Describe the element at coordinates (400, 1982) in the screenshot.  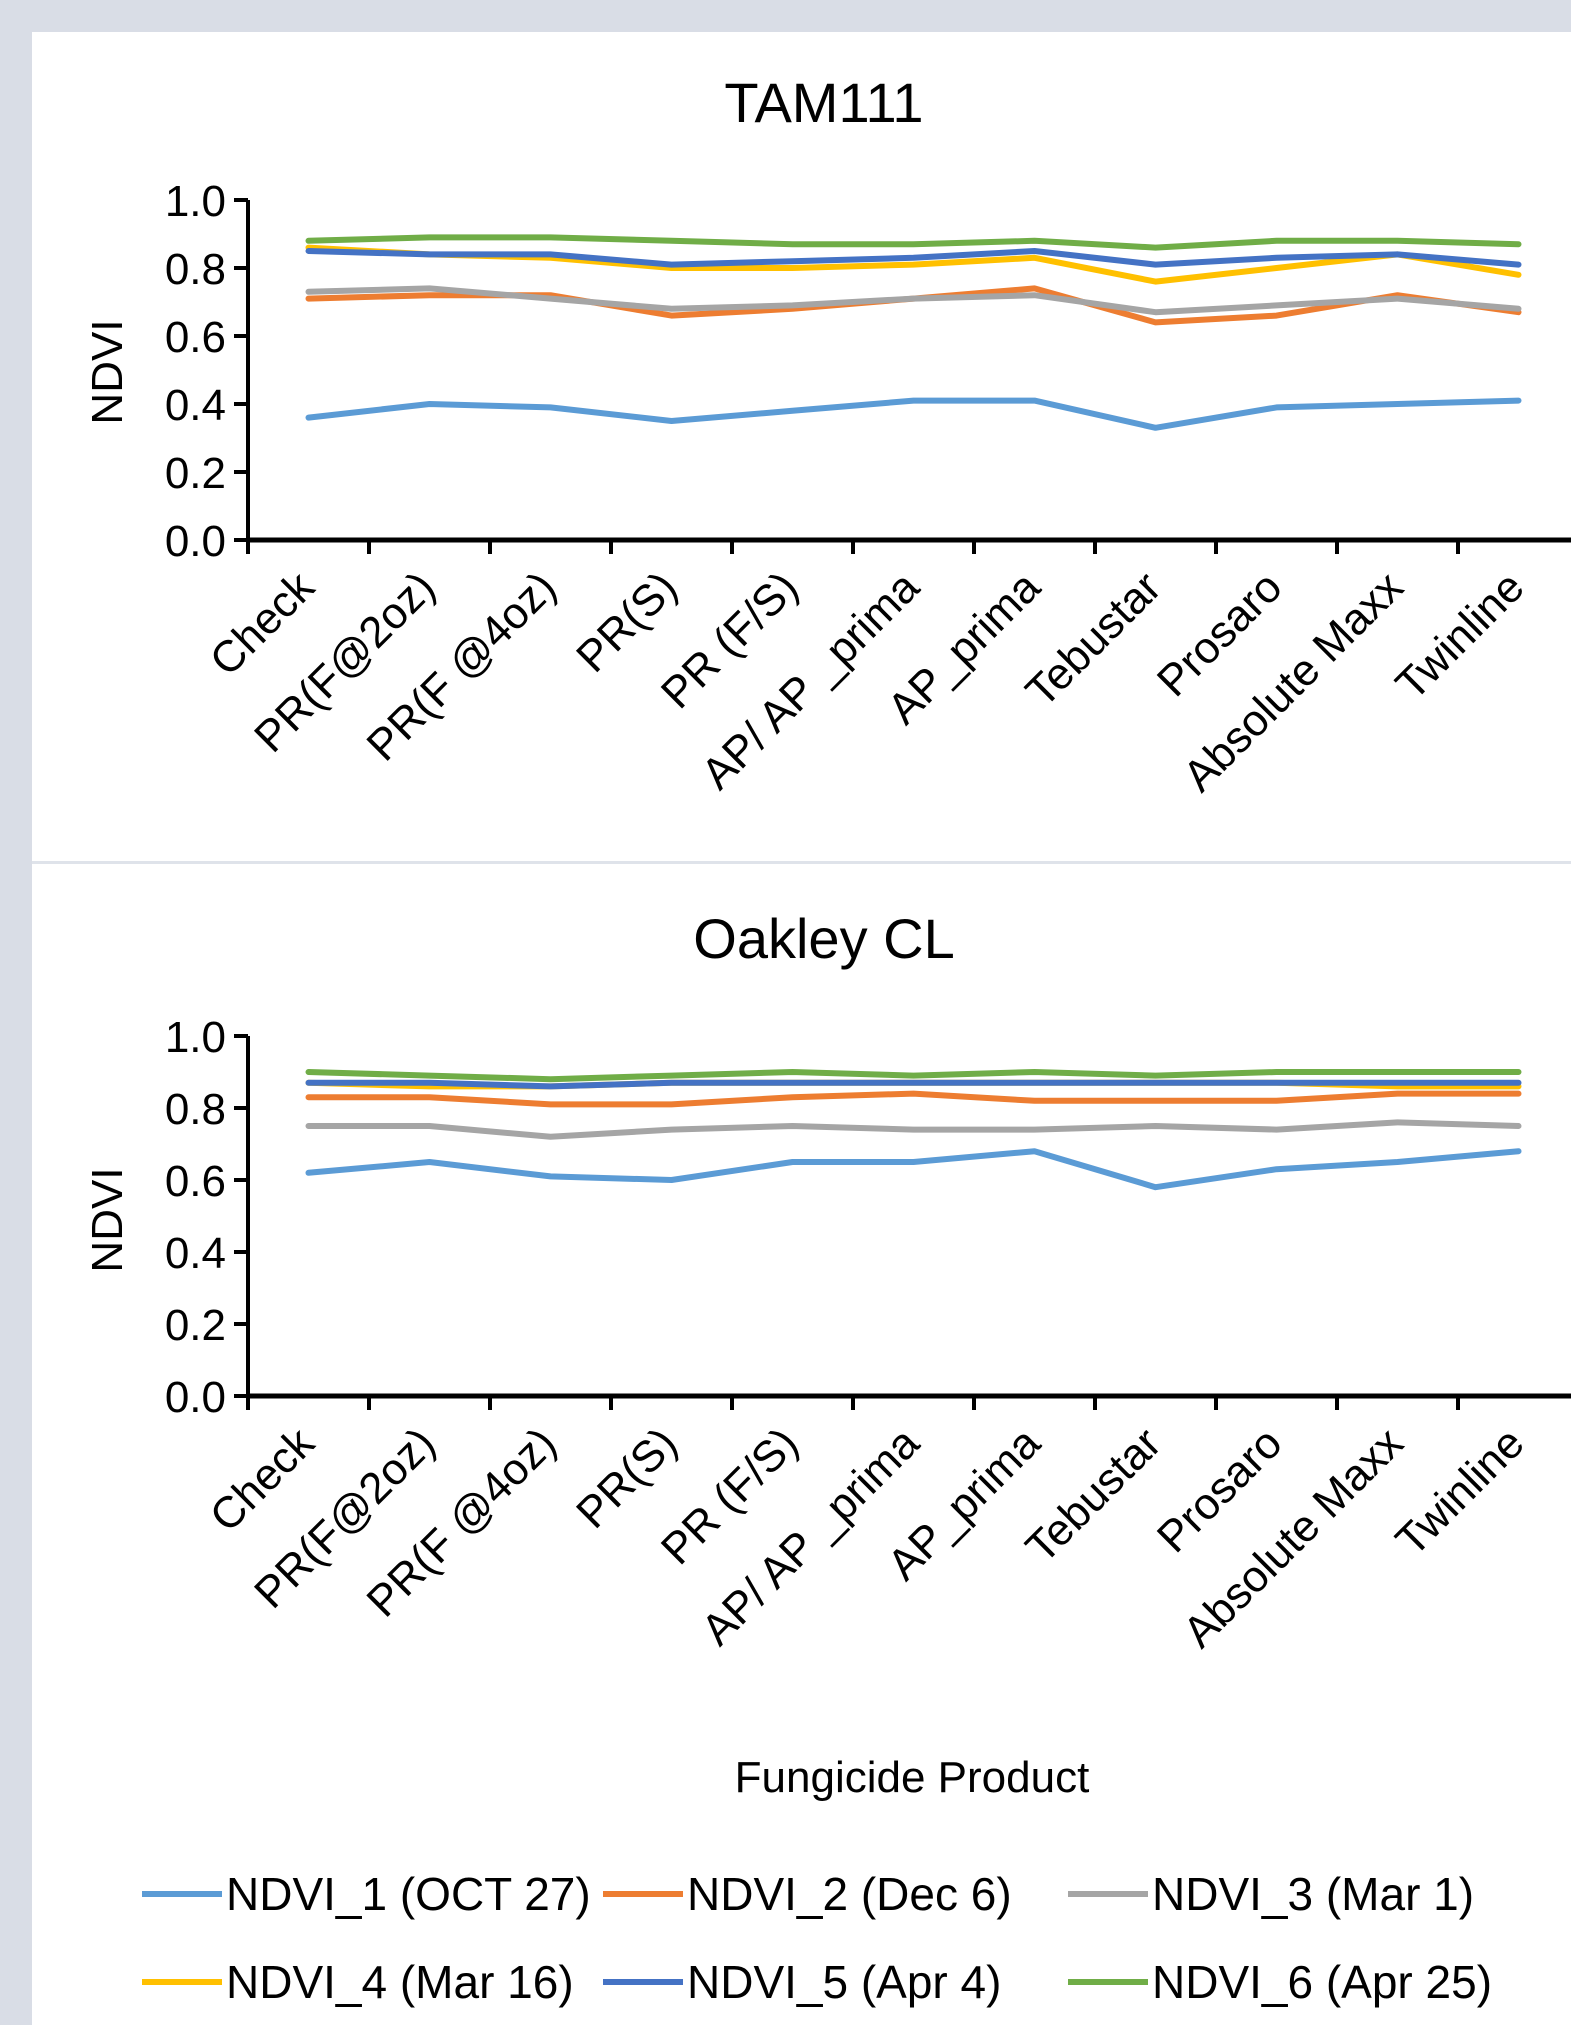
I see `legend-label: NDVI_4 (Mar 16)` at that location.